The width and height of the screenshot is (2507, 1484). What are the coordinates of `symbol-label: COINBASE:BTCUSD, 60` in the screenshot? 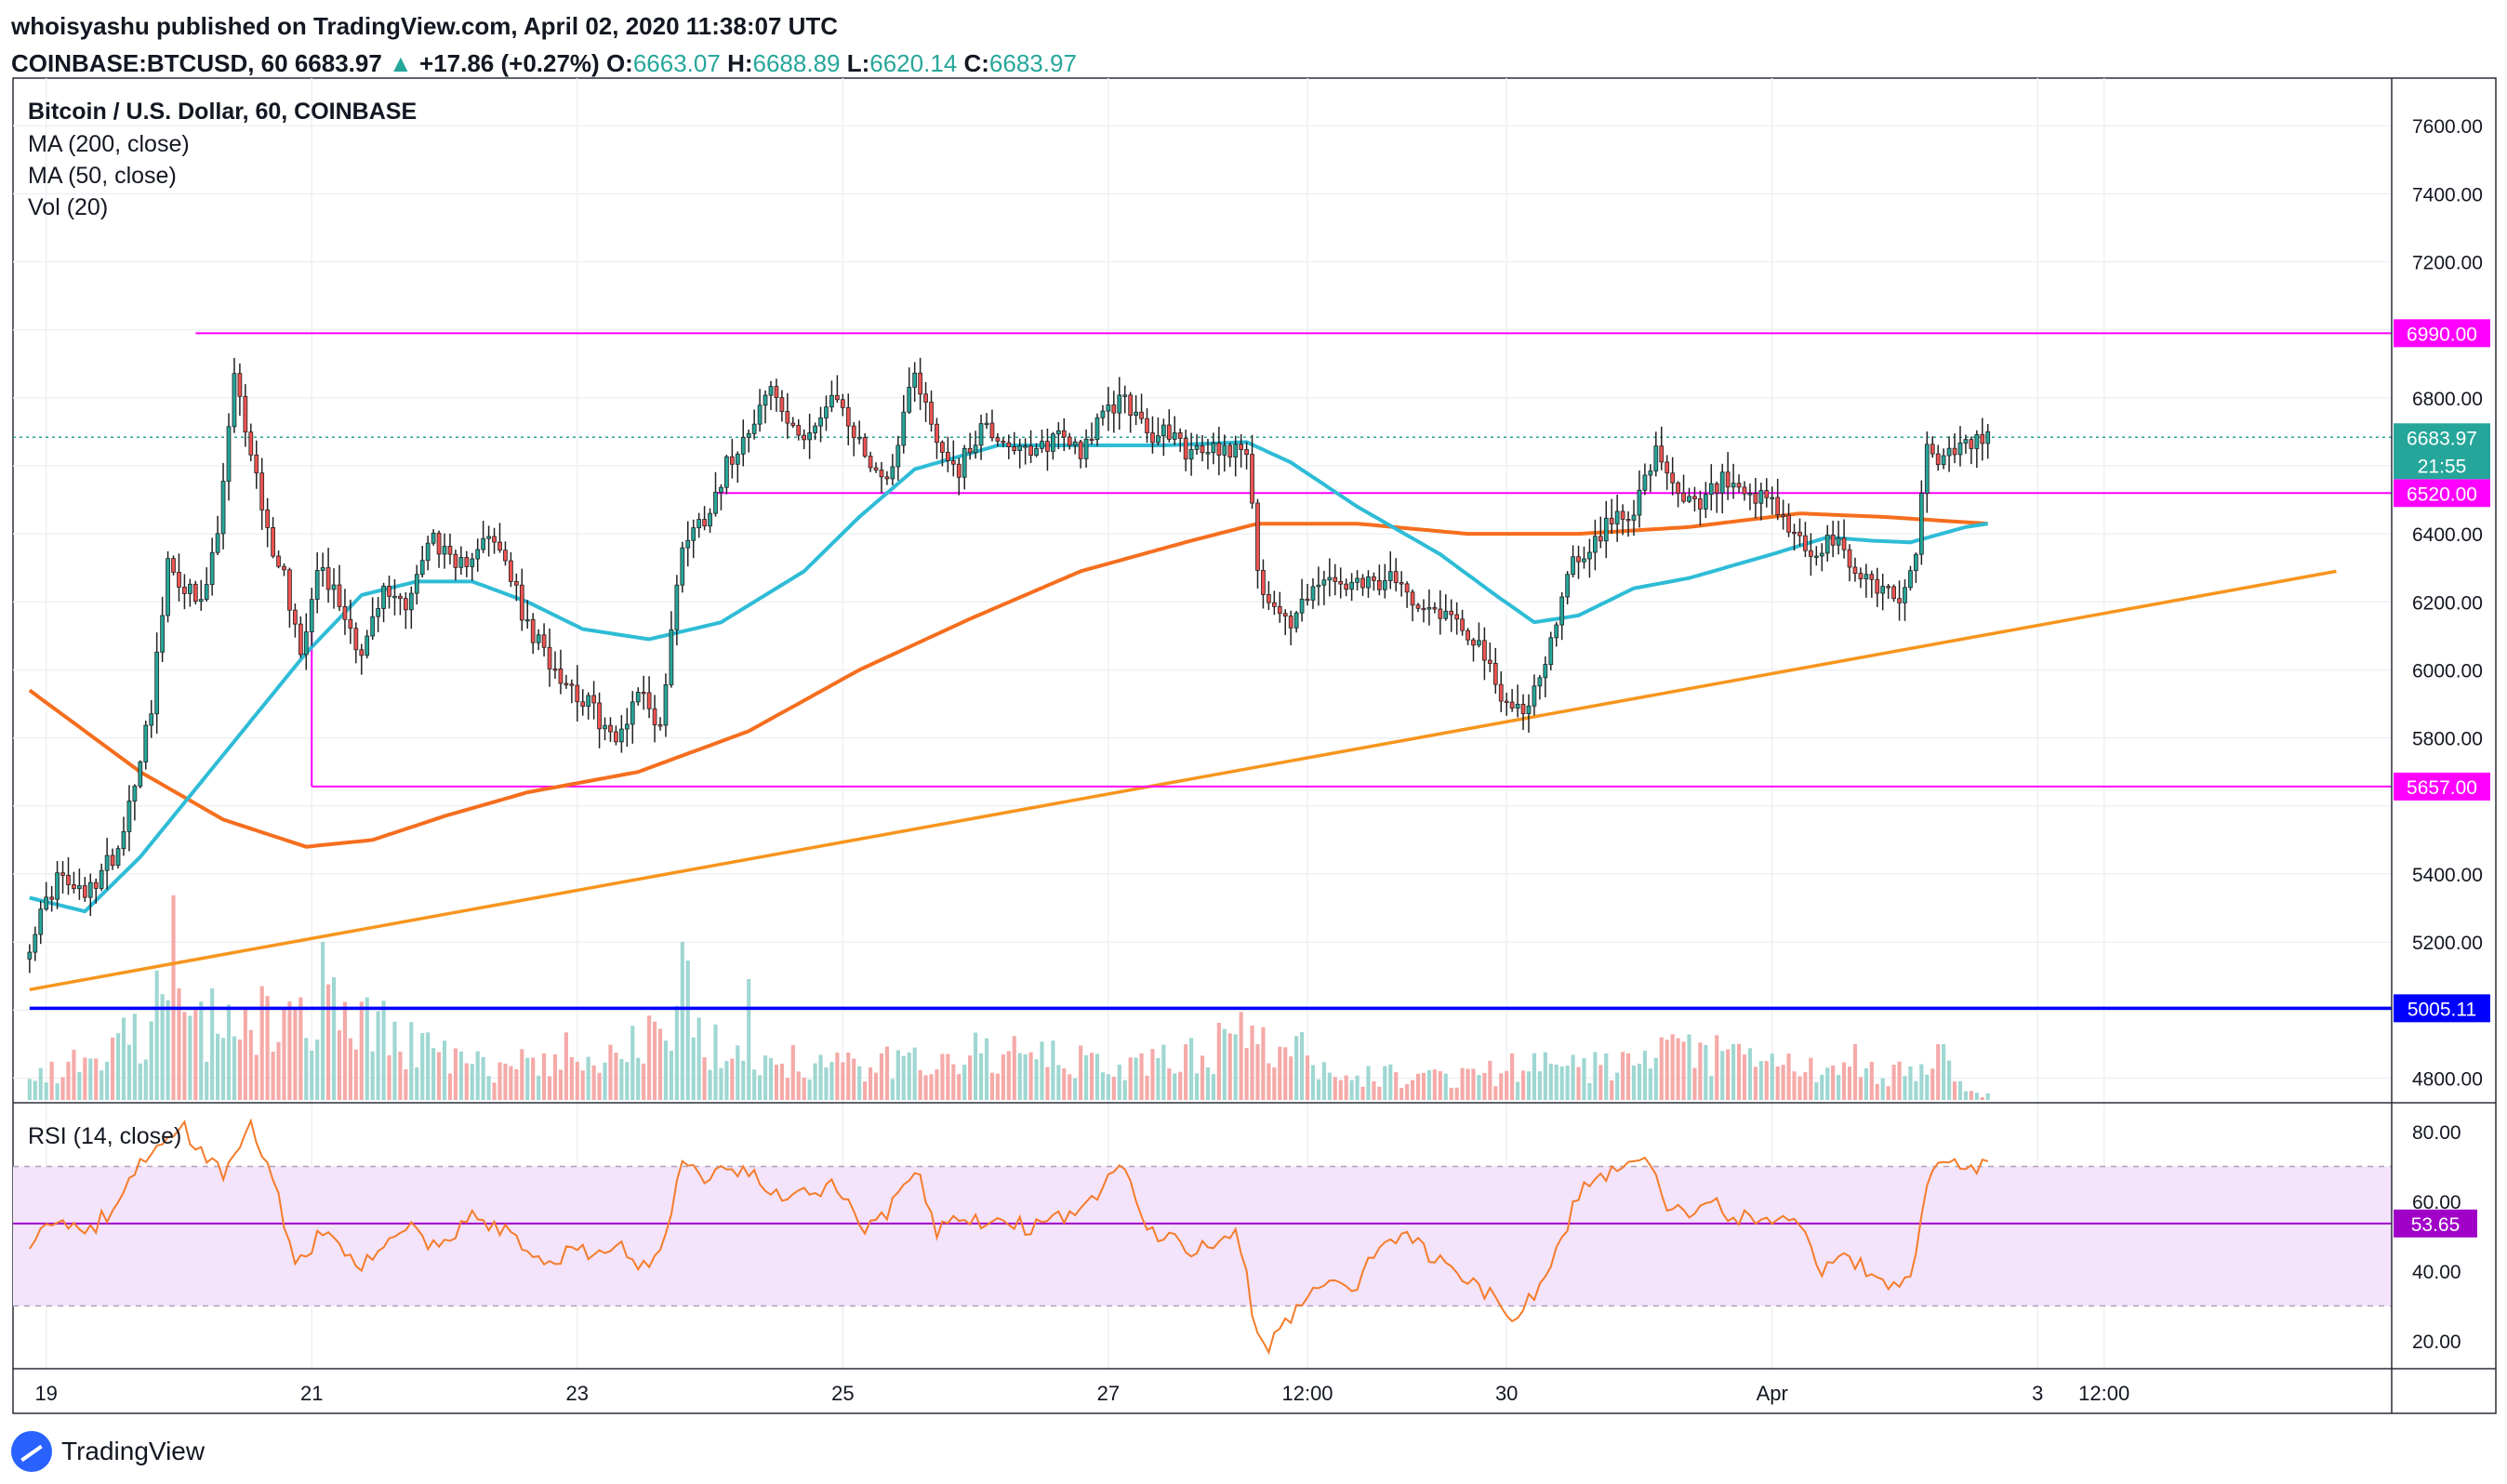 It's located at (149, 63).